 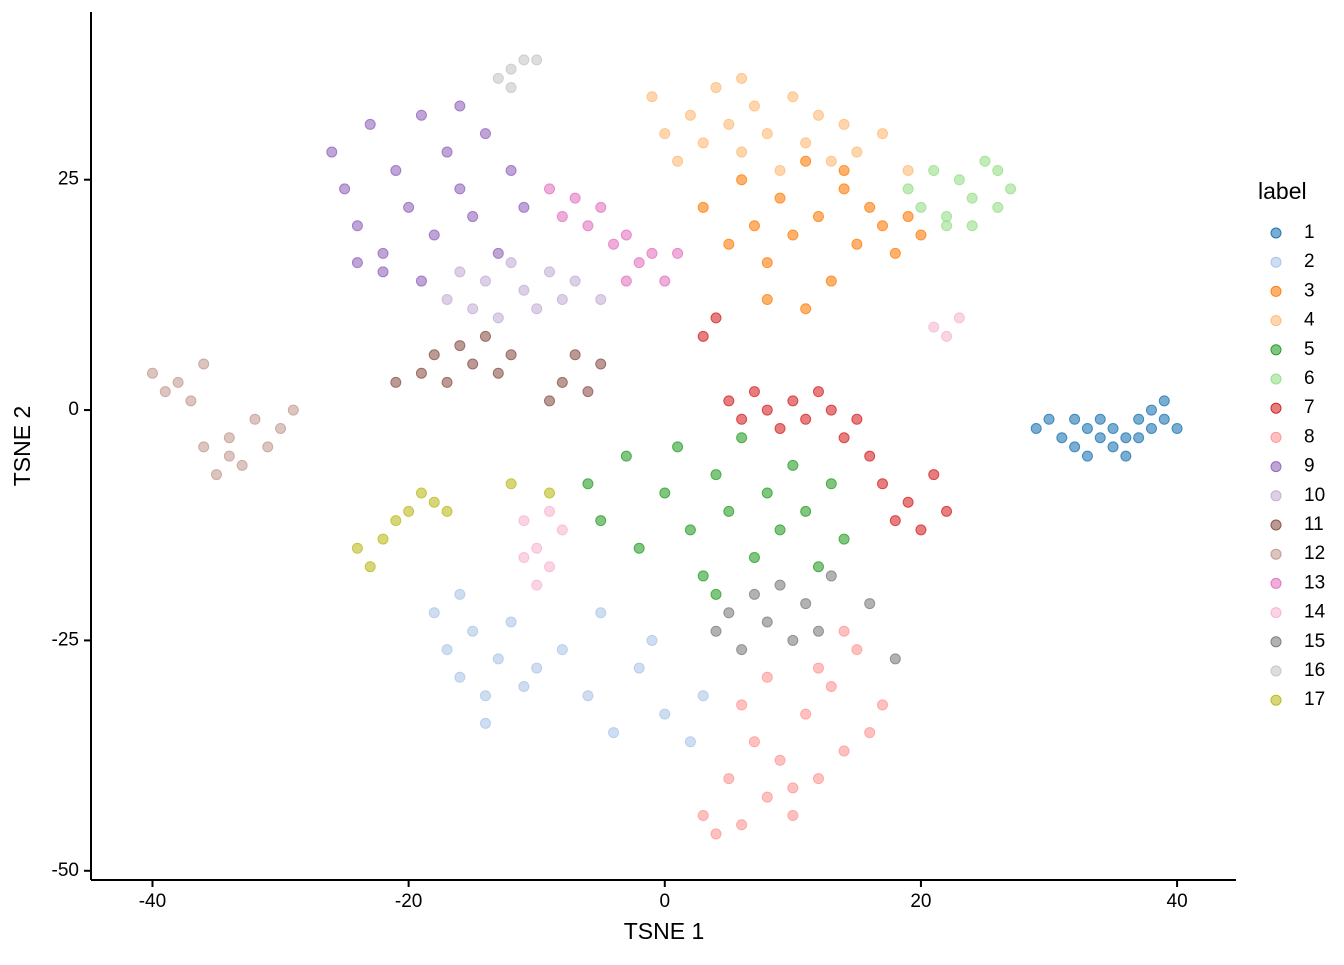 I want to click on x-tick-label: 40, so click(x=1177, y=901).